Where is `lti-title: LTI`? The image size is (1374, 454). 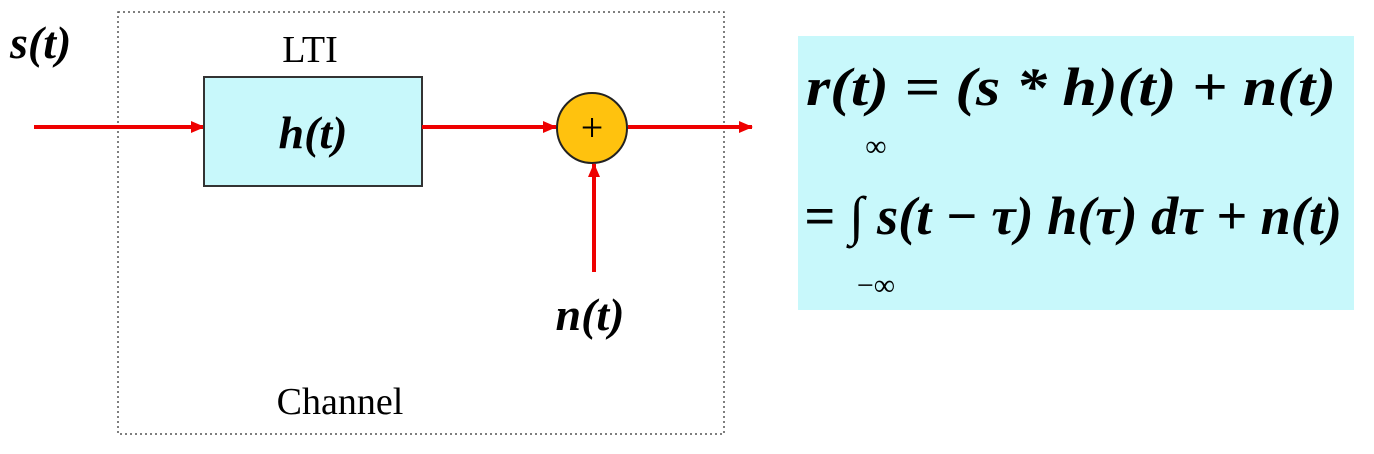 lti-title: LTI is located at coordinates (310, 50).